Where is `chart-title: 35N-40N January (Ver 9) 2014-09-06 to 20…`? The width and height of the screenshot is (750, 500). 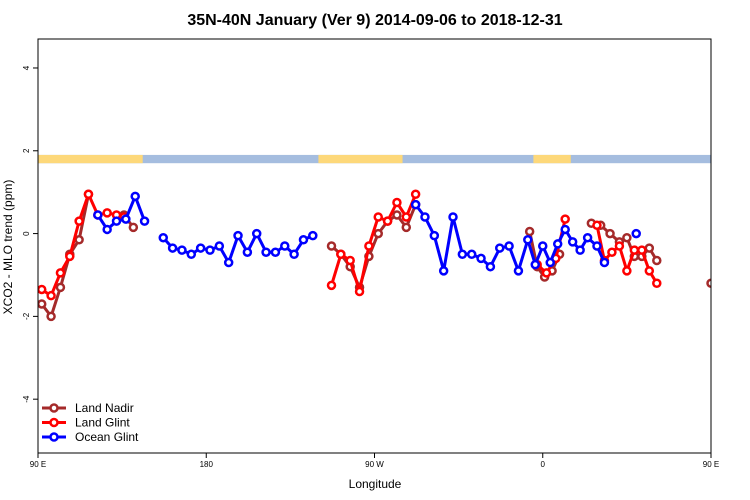 chart-title: 35N-40N January (Ver 9) 2014-09-06 to 20… is located at coordinates (374, 20).